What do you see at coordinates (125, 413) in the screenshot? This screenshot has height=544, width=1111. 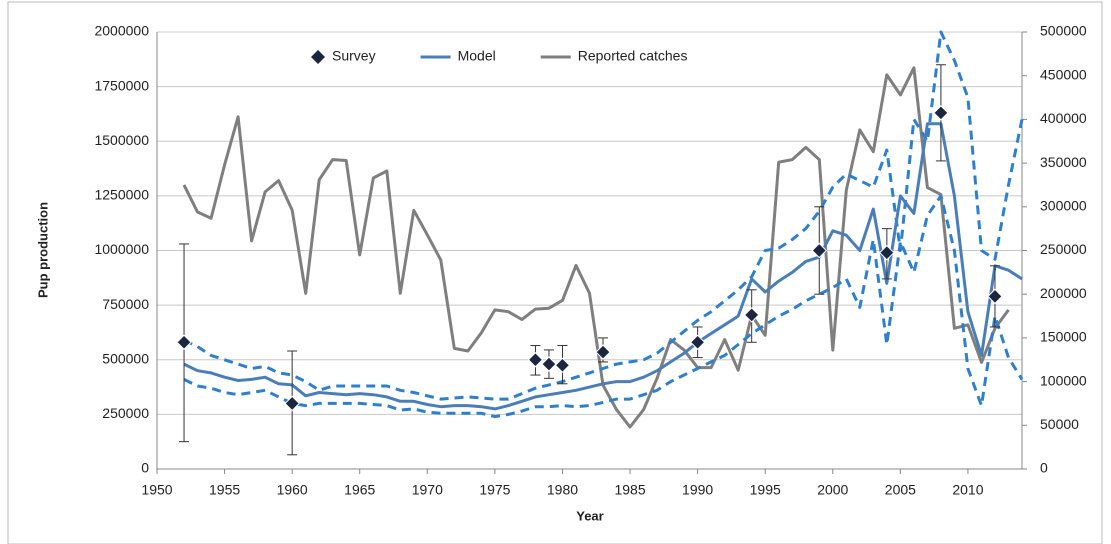 I see `y-tick-label: 250000` at bounding box center [125, 413].